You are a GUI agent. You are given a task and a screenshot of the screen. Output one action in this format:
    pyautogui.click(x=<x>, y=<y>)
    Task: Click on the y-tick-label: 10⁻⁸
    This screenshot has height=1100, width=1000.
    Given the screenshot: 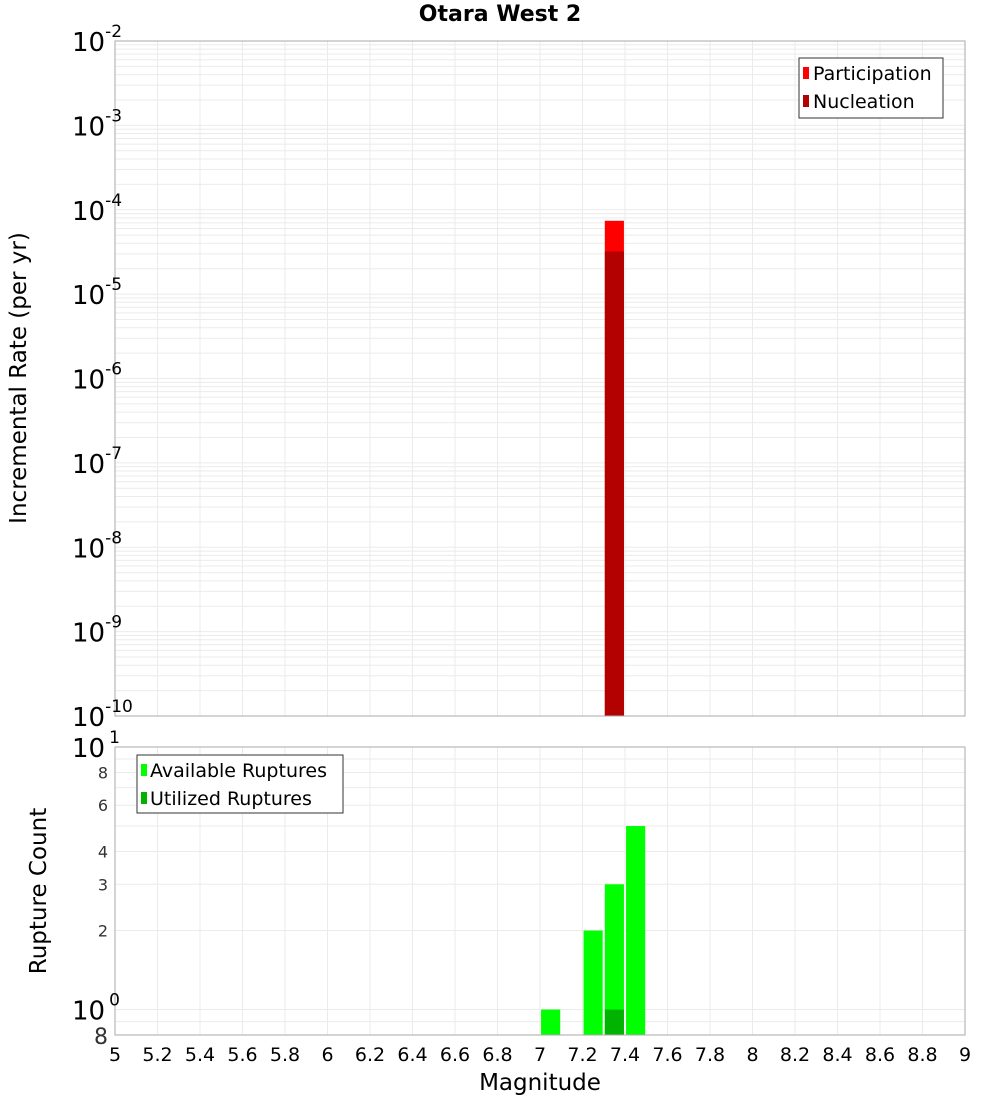 What is the action you would take?
    pyautogui.click(x=97, y=546)
    